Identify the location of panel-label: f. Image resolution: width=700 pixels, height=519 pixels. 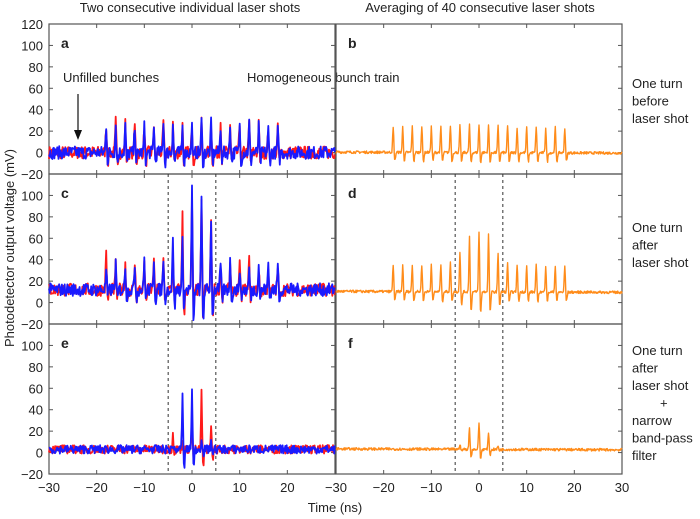
(350, 343).